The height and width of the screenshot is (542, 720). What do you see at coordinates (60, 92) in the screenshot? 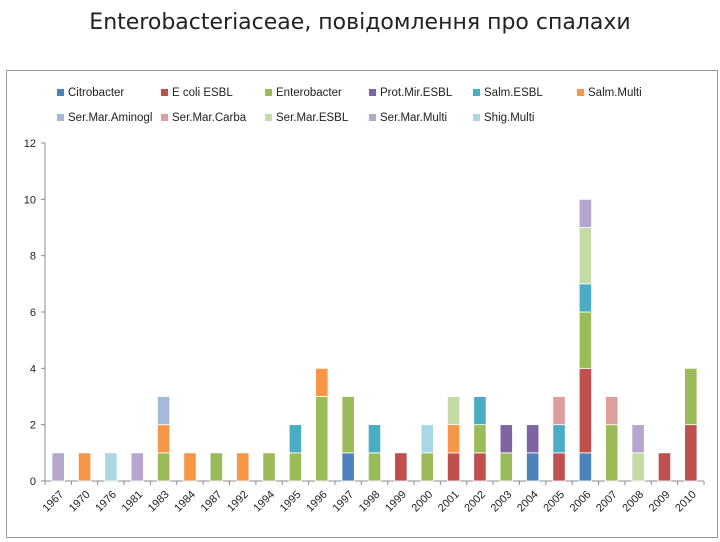
I see `legend-swatch-citrobacter` at bounding box center [60, 92].